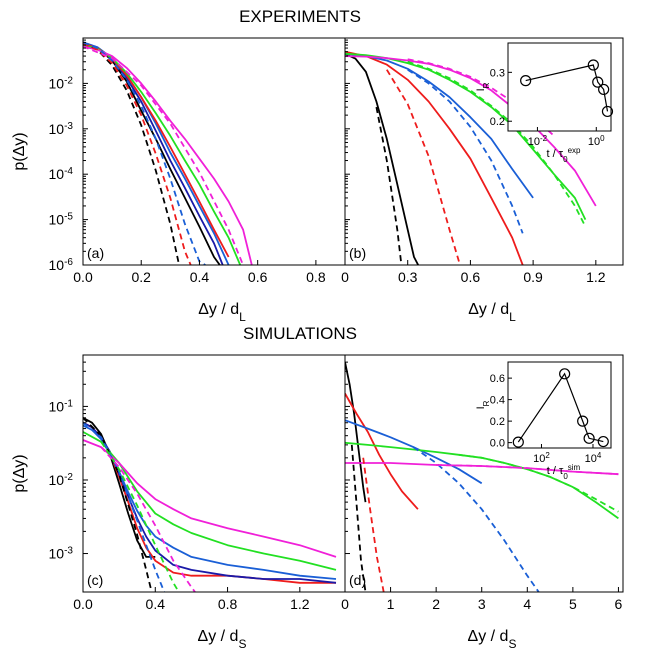 Image resolution: width=664 pixels, height=655 pixels. What do you see at coordinates (543, 421) in the screenshot?
I see `inset-d: 0.6 0.4 0.2 0.0 10² 10⁴ IR t / τ0sim` at bounding box center [543, 421].